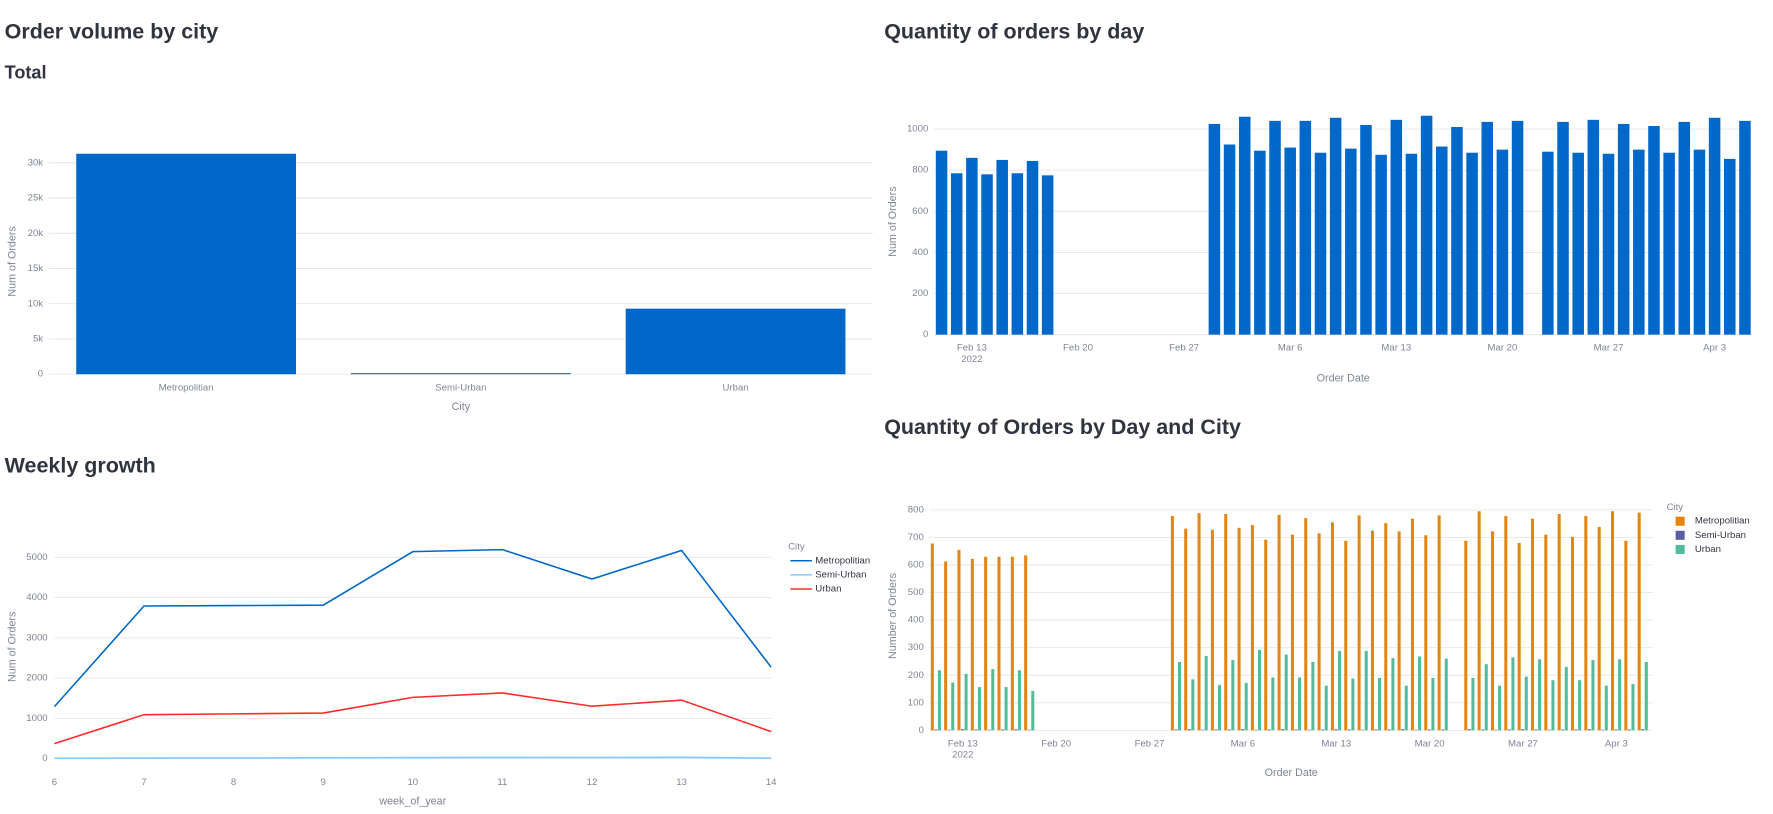  I want to click on y-tick-label: 5000, so click(36, 557).